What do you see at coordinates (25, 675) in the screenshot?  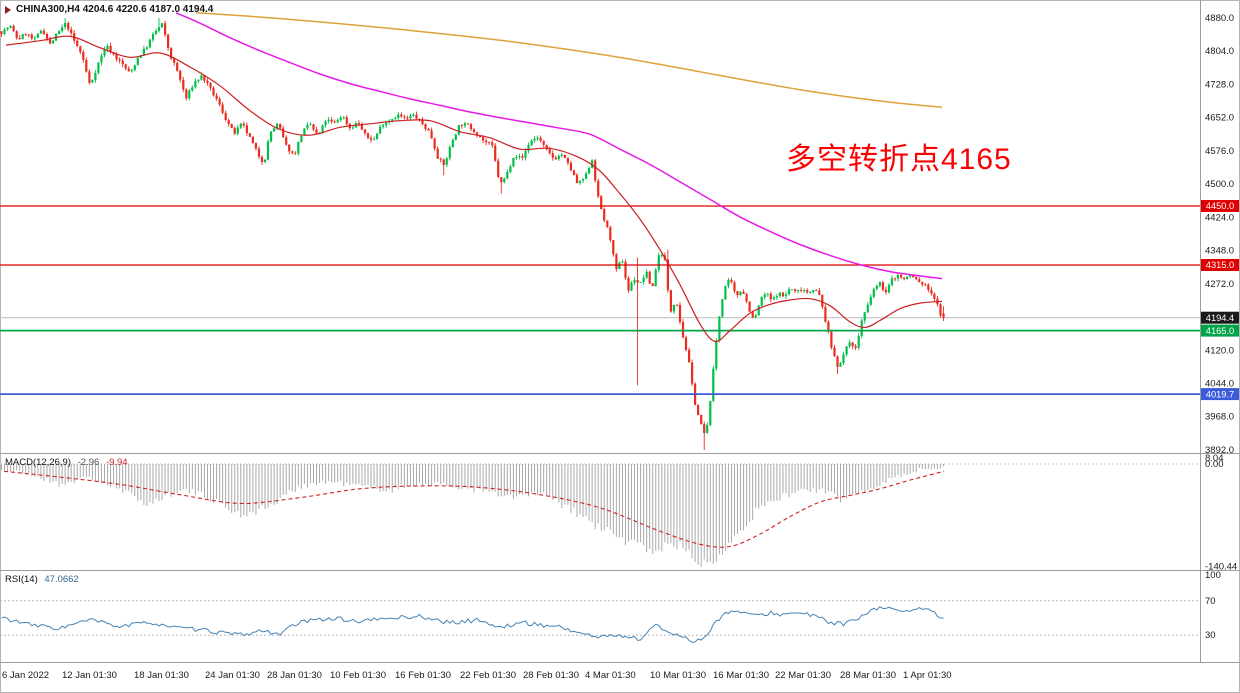 I see `svg-text: 6 Jan 2022` at bounding box center [25, 675].